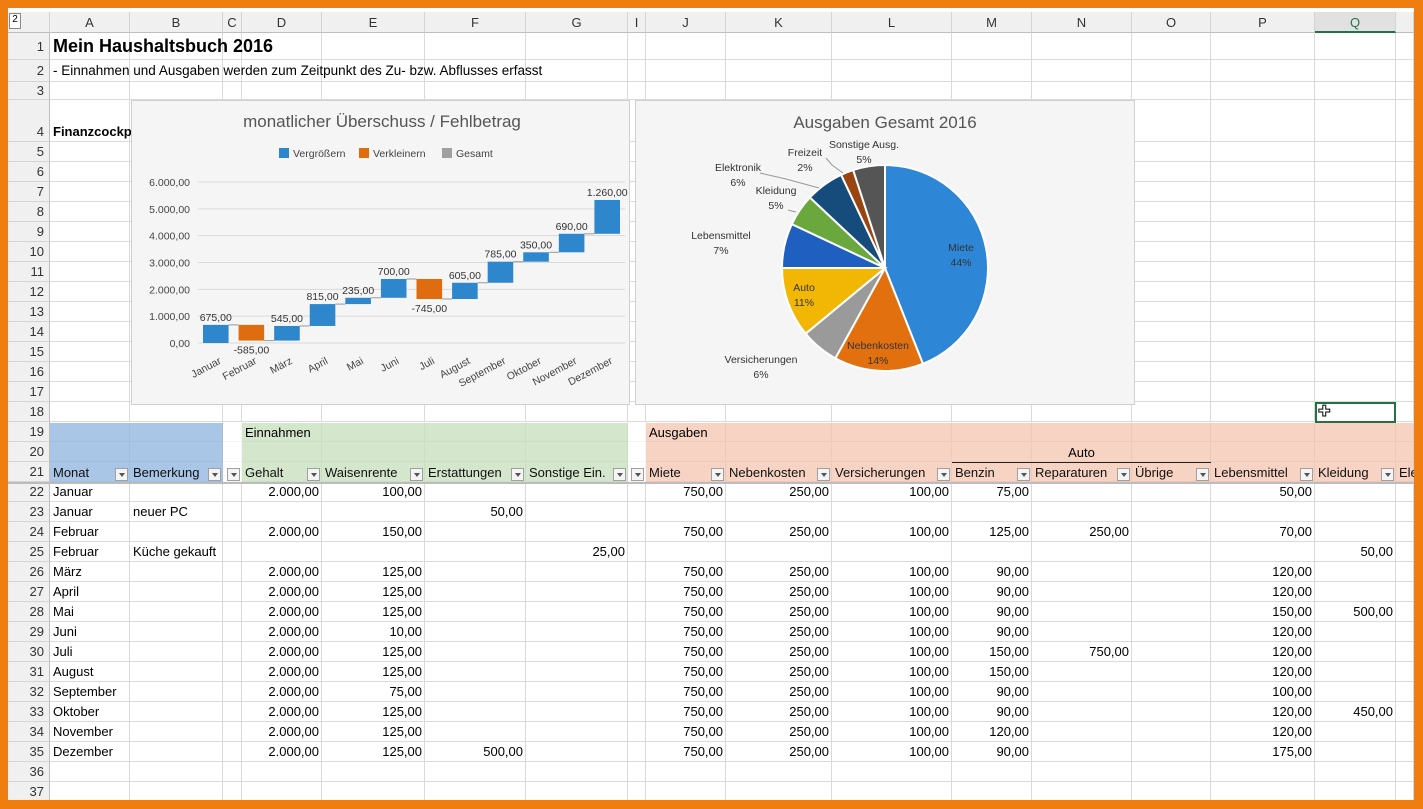  Describe the element at coordinates (1082, 492) in the screenshot. I see `cell-N22` at that location.